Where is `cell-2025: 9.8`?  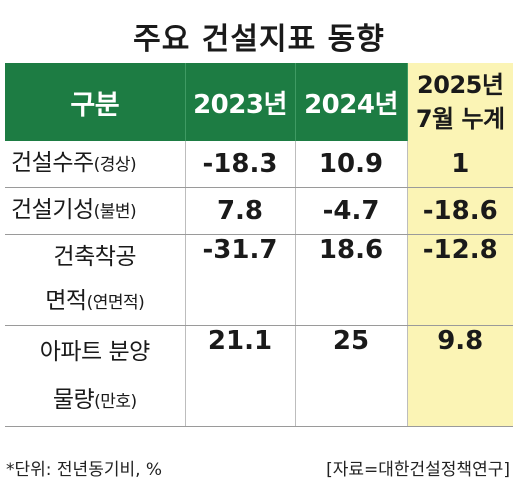 cell-2025: 9.8 is located at coordinates (460, 376).